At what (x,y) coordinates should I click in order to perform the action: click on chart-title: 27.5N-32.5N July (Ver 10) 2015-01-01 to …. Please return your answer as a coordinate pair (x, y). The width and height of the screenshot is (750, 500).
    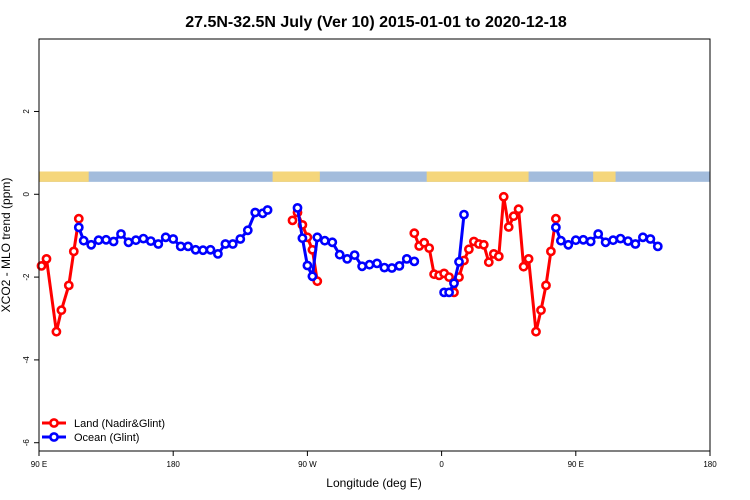
    Looking at the image, I should click on (376, 22).